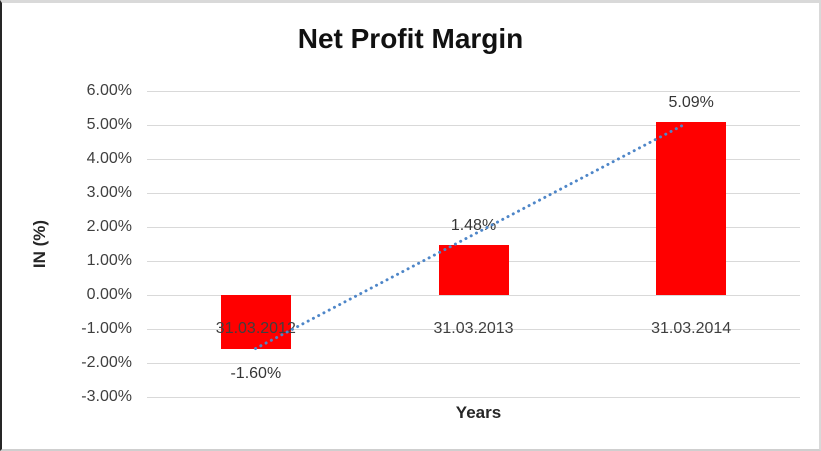 The width and height of the screenshot is (821, 451). What do you see at coordinates (106, 396) in the screenshot?
I see `y-tick-label: -3.00%` at bounding box center [106, 396].